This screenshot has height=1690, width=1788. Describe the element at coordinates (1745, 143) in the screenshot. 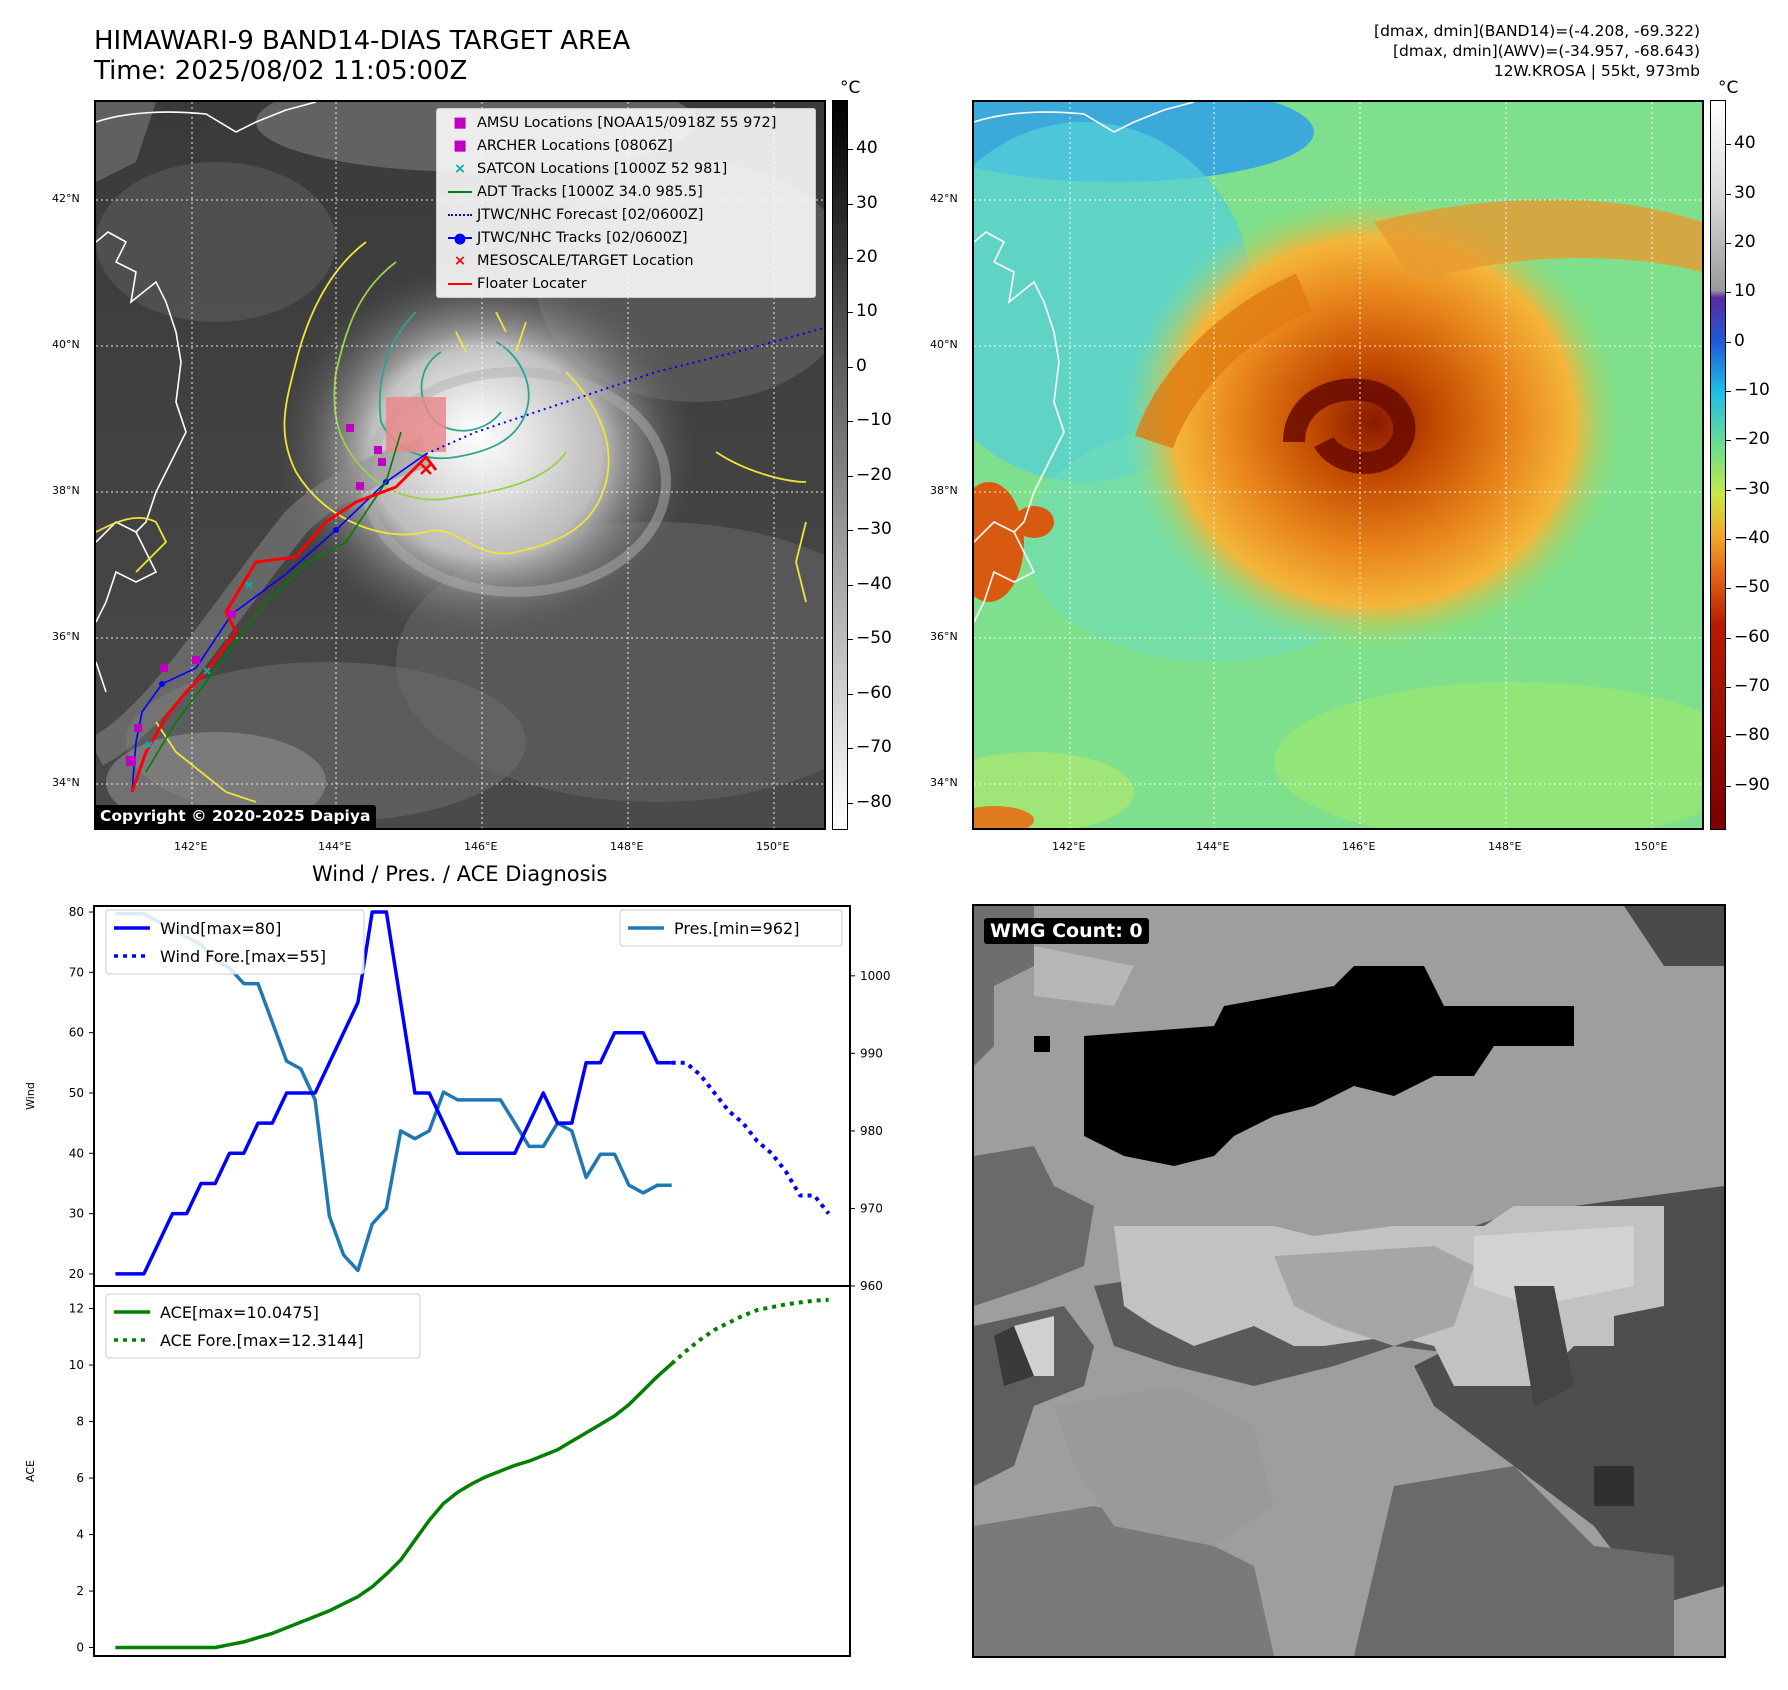

I see `cbar-right-tick-label: 40` at that location.